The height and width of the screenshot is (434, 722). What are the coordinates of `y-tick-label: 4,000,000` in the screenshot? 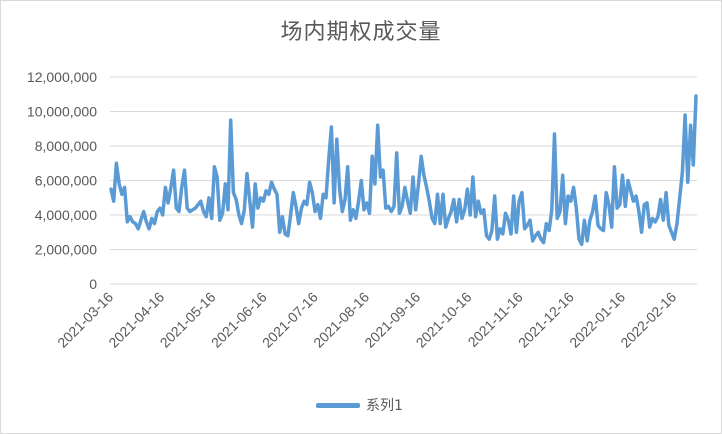 It's located at (66, 215).